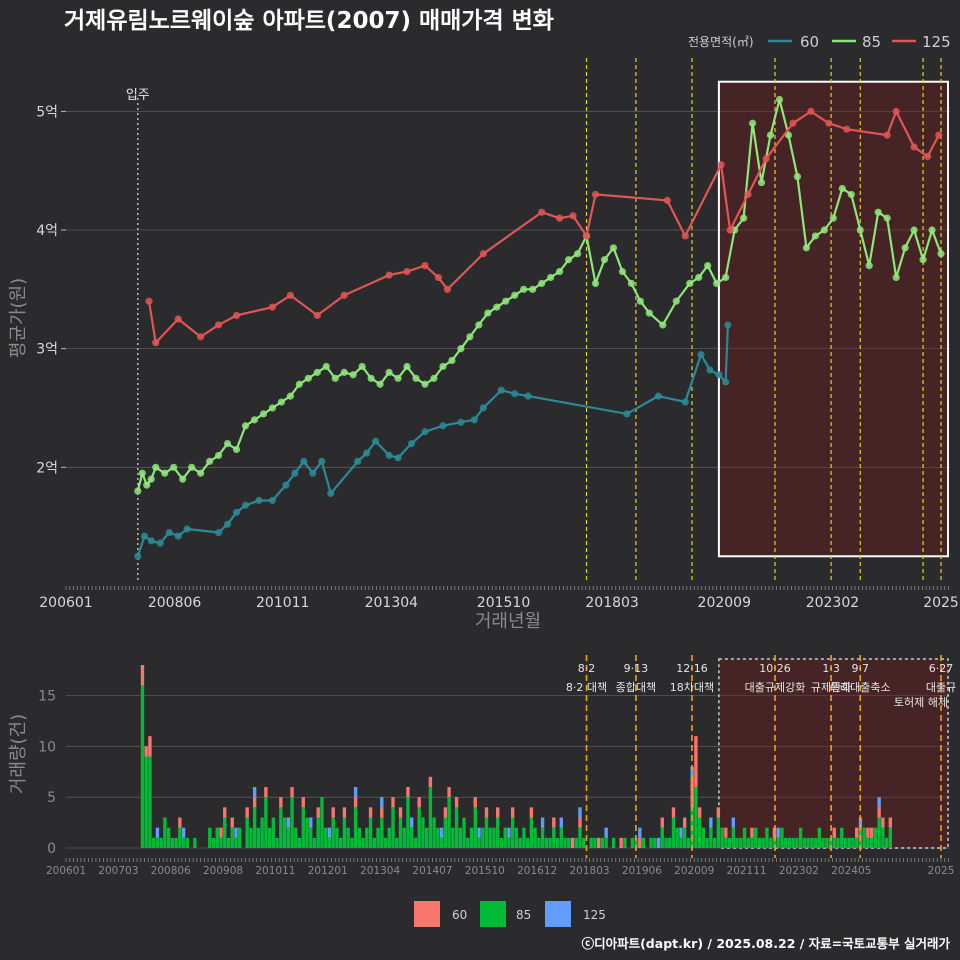 Image resolution: width=960 pixels, height=960 pixels. I want to click on volume-y-tick-label: 0, so click(51, 849).